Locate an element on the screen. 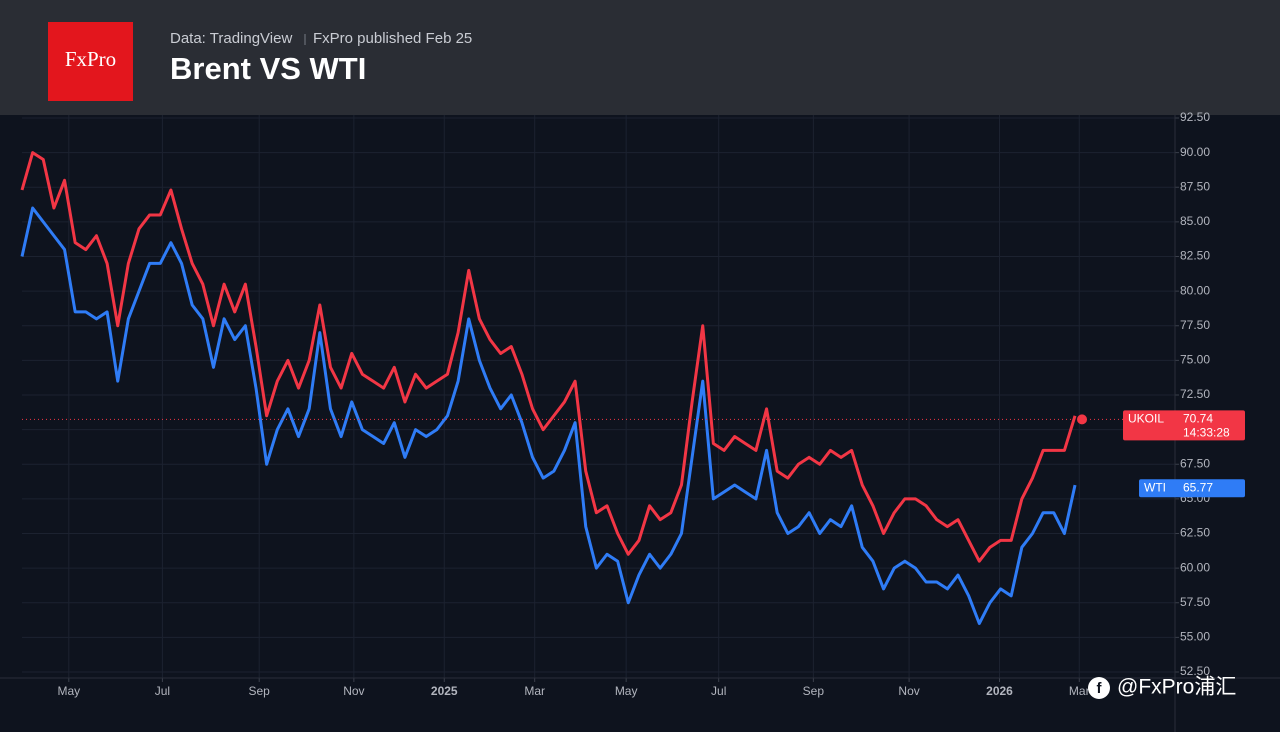 This screenshot has width=1280, height=732. y-tick-label: 87.50 is located at coordinates (1195, 186).